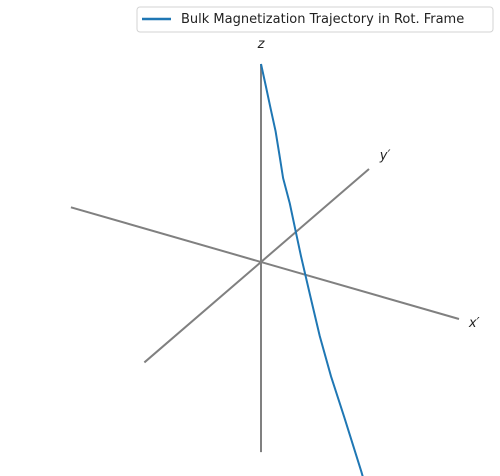 This screenshot has width=500, height=476. What do you see at coordinates (385, 156) in the screenshot?
I see `y-axis-label: y′` at bounding box center [385, 156].